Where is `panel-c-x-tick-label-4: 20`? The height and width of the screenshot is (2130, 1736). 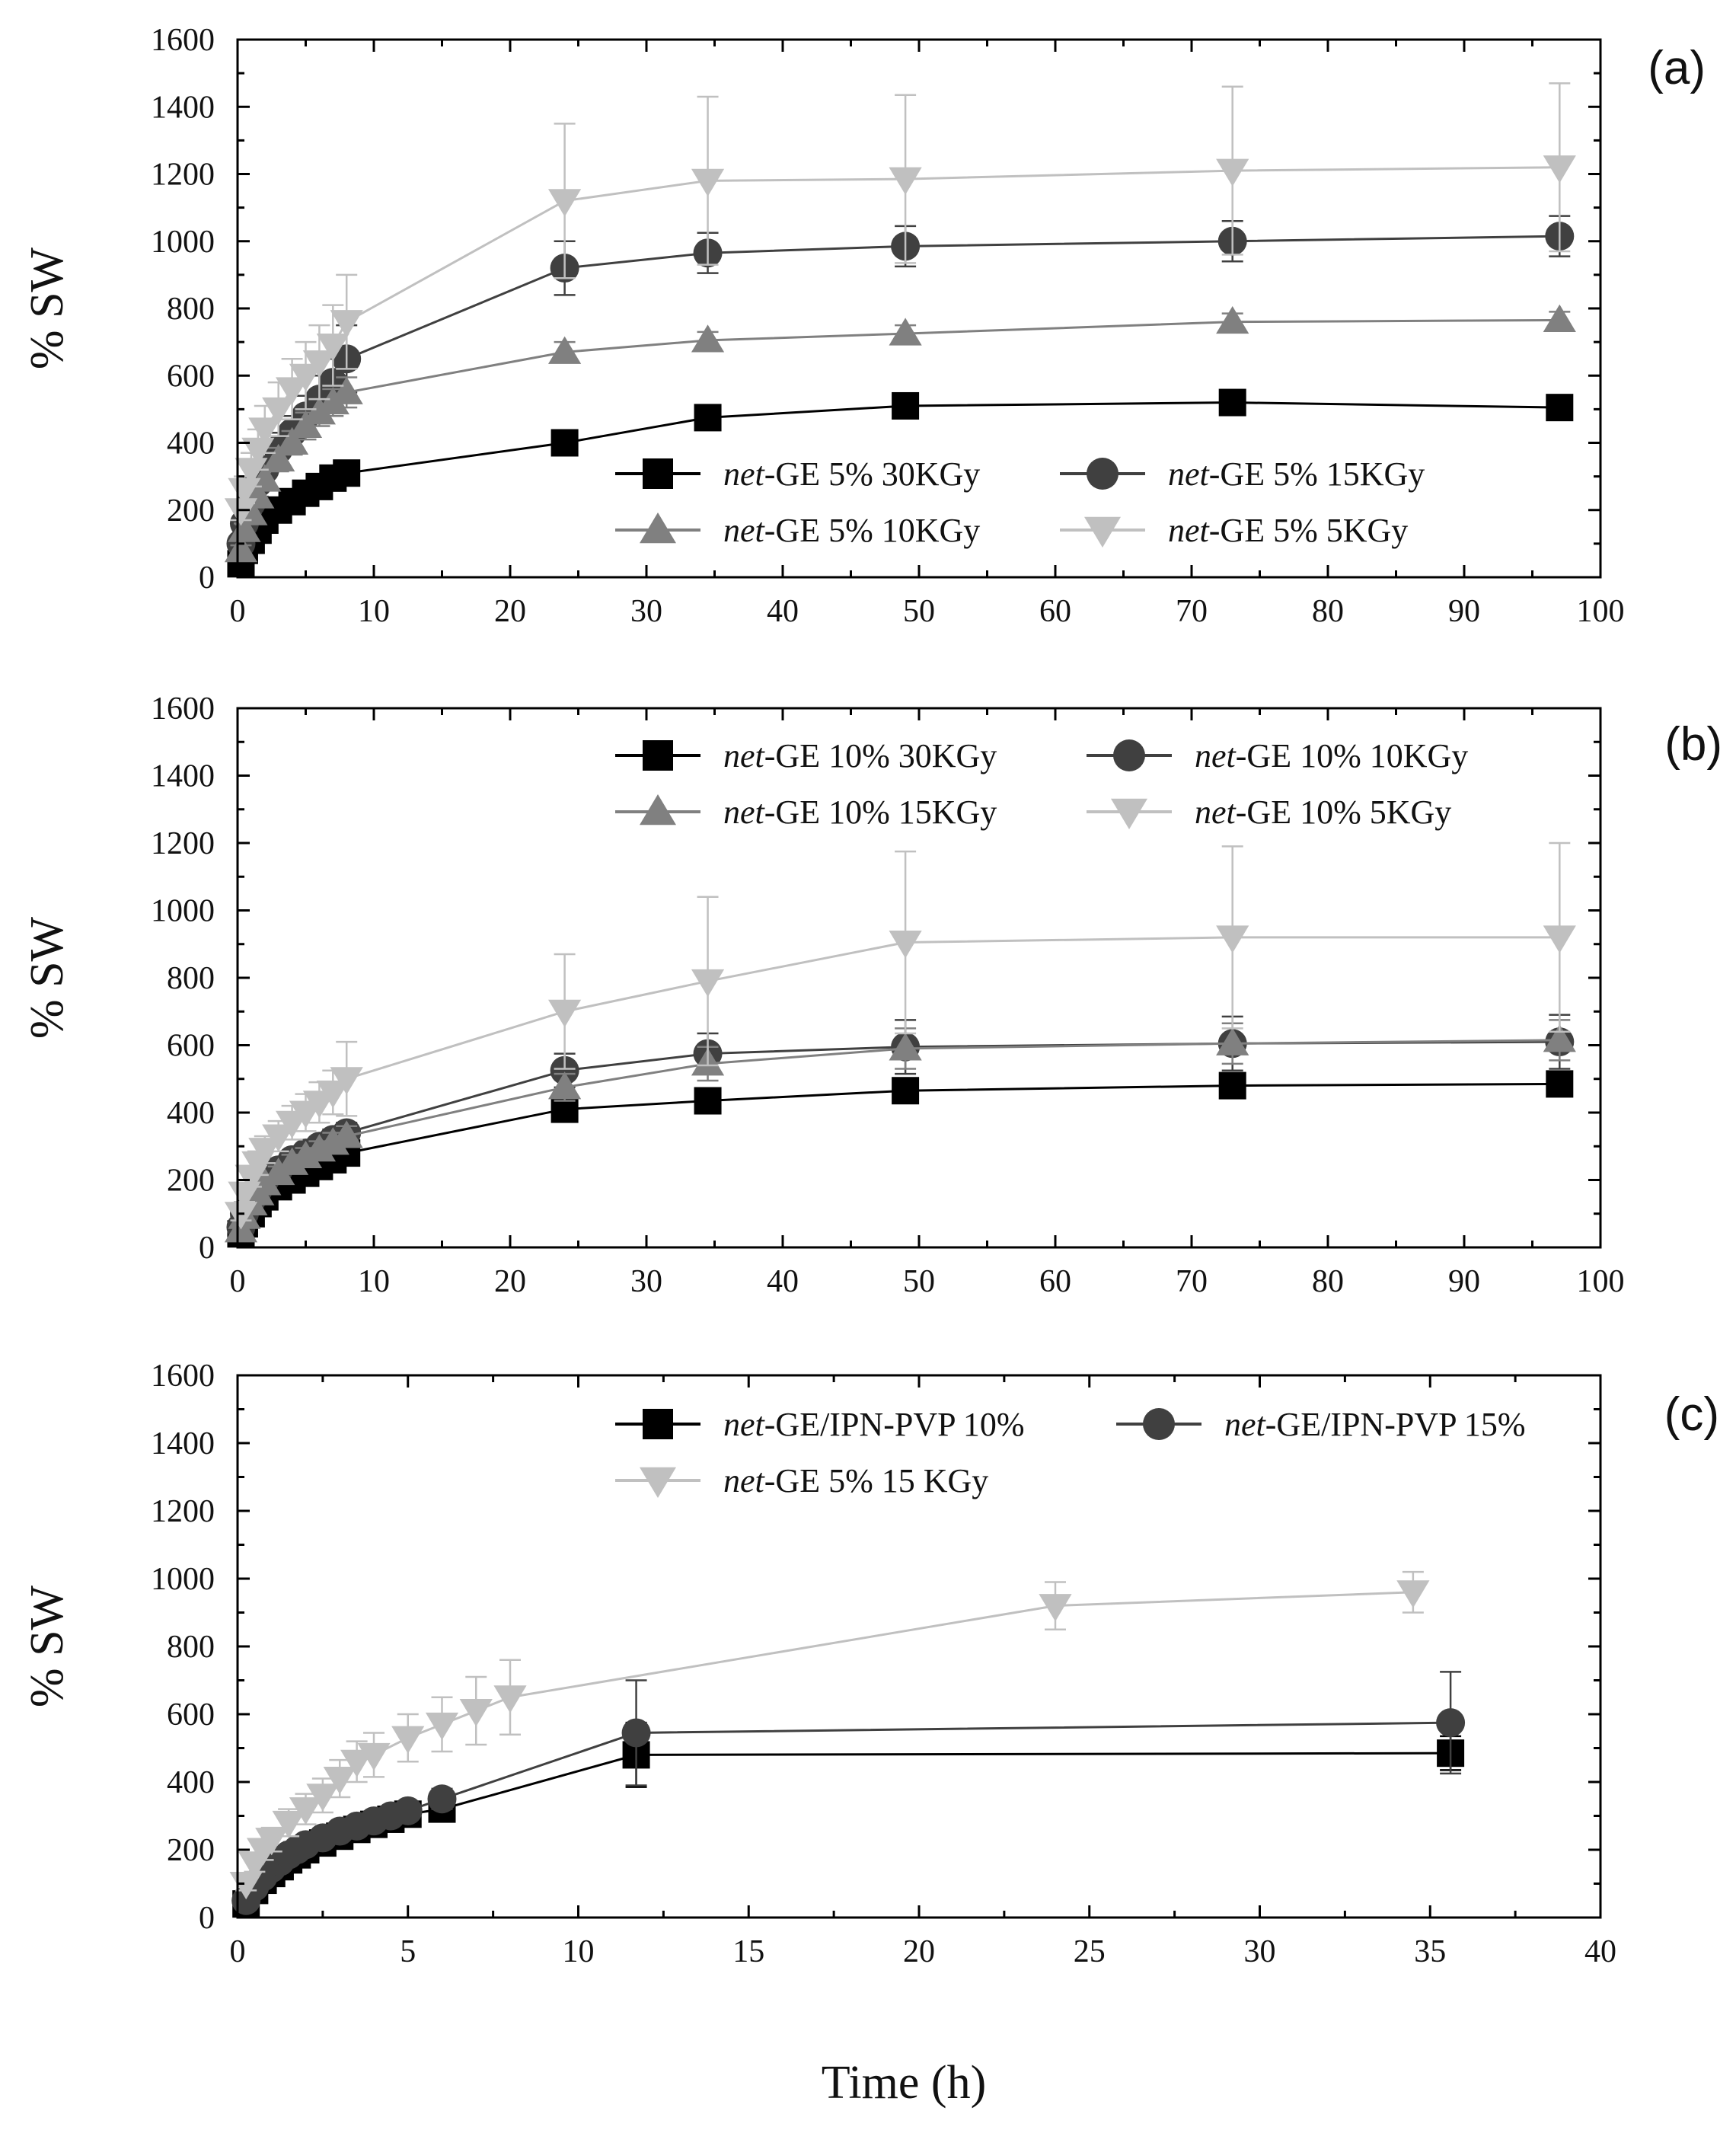
panel-c-x-tick-label-4: 20 is located at coordinates (919, 1952).